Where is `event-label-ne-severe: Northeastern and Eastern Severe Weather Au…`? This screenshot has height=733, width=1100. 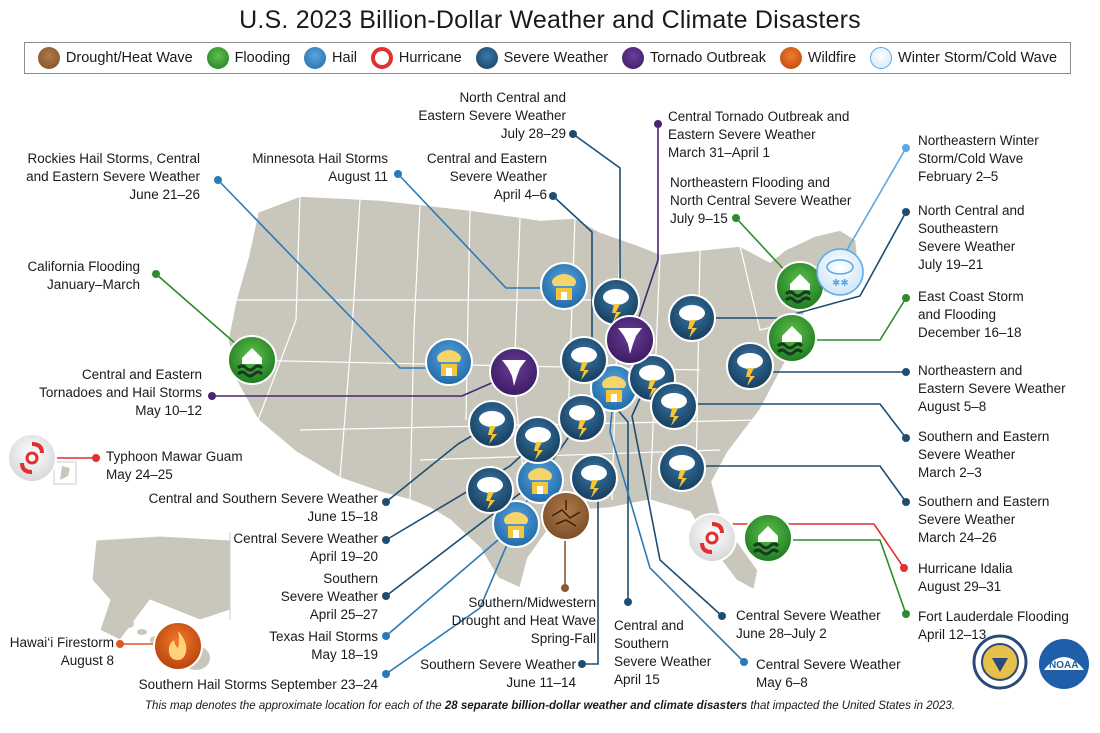 event-label-ne-severe: Northeastern and Eastern Severe Weather Au… is located at coordinates (992, 388).